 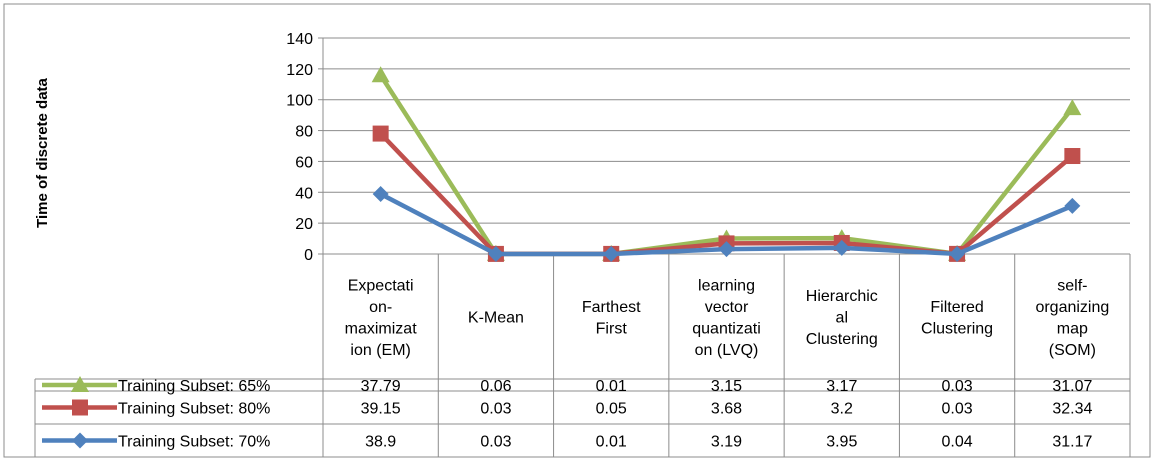 I want to click on table-cell: 39.15, so click(x=381, y=409).